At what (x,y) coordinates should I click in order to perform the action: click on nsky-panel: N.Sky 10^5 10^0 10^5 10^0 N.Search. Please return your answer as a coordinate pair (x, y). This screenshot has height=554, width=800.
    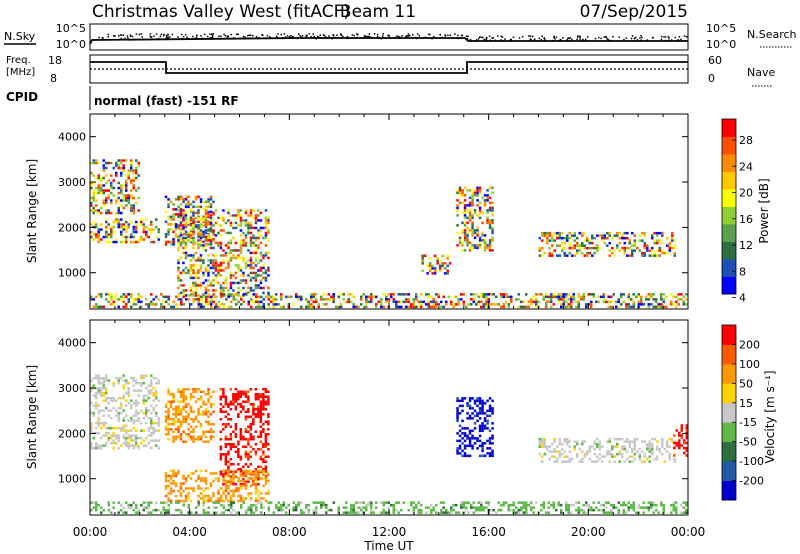
    Looking at the image, I should click on (400, 36).